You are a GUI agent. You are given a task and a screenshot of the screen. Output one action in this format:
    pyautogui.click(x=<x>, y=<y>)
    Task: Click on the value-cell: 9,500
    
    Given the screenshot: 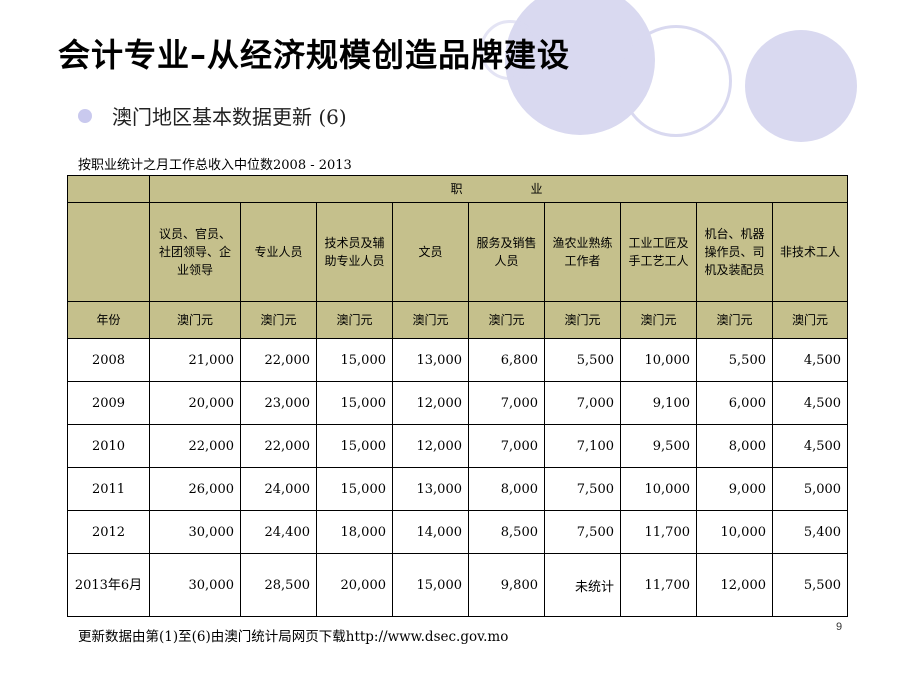 What is the action you would take?
    pyautogui.click(x=658, y=446)
    